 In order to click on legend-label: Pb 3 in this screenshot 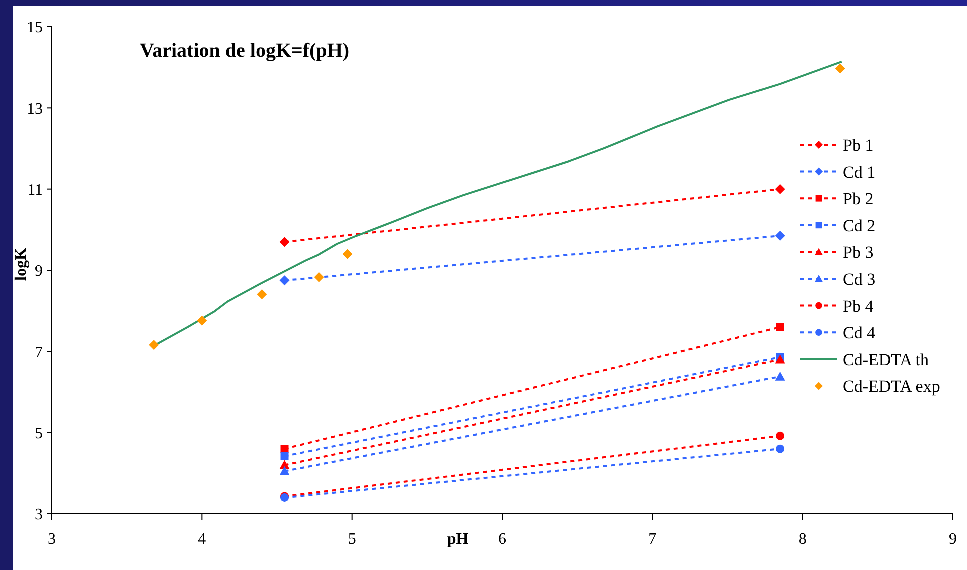, I will do `click(858, 252)`.